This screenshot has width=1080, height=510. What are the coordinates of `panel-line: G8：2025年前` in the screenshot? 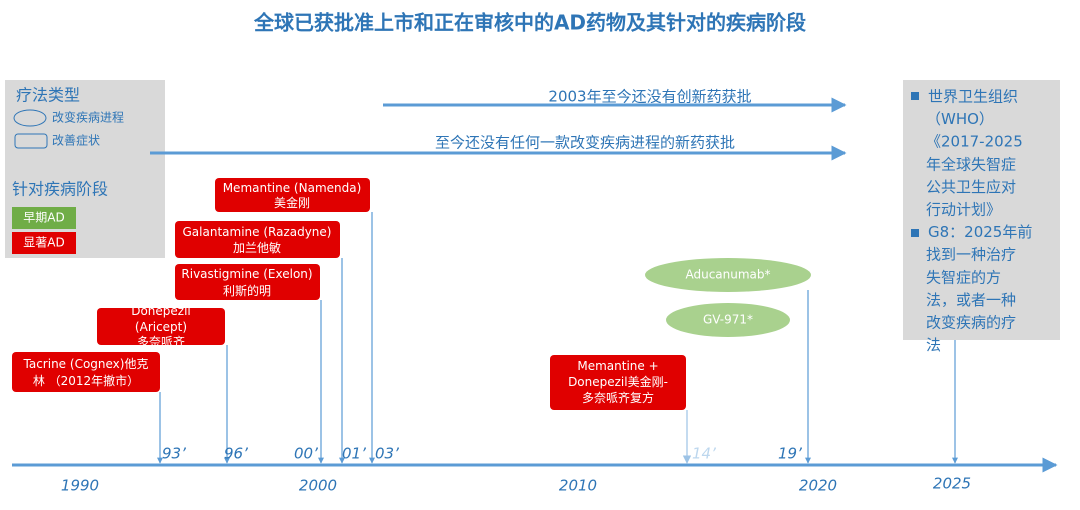 It's located at (980, 232).